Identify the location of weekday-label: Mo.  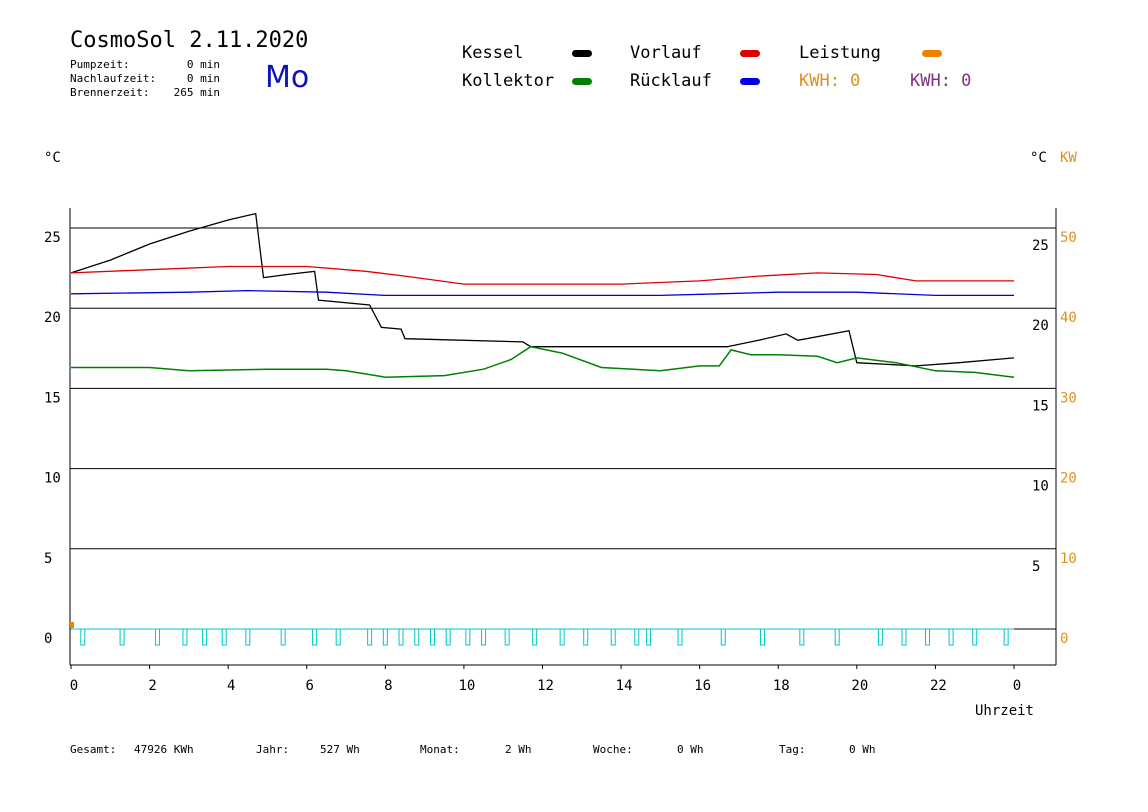
(287, 77).